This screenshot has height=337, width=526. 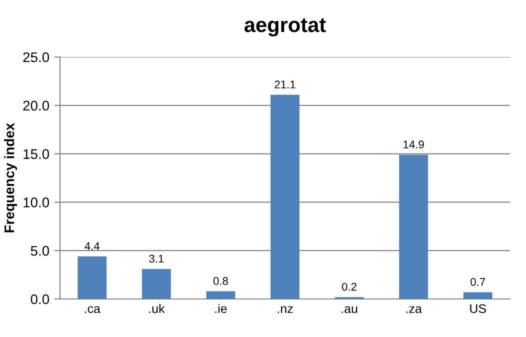 What do you see at coordinates (10, 177) in the screenshot?
I see `y-axis-title: Frequency index` at bounding box center [10, 177].